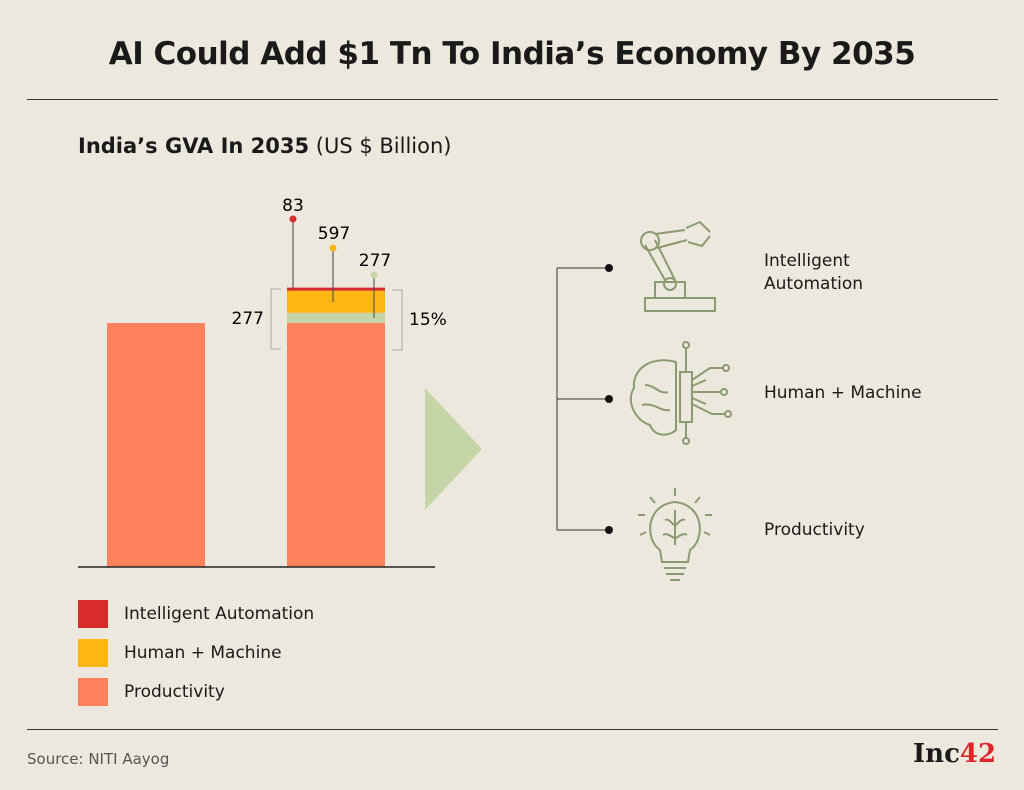 The width and height of the screenshot is (1024, 790). What do you see at coordinates (936, 754) in the screenshot?
I see `logo-text: Inc` at bounding box center [936, 754].